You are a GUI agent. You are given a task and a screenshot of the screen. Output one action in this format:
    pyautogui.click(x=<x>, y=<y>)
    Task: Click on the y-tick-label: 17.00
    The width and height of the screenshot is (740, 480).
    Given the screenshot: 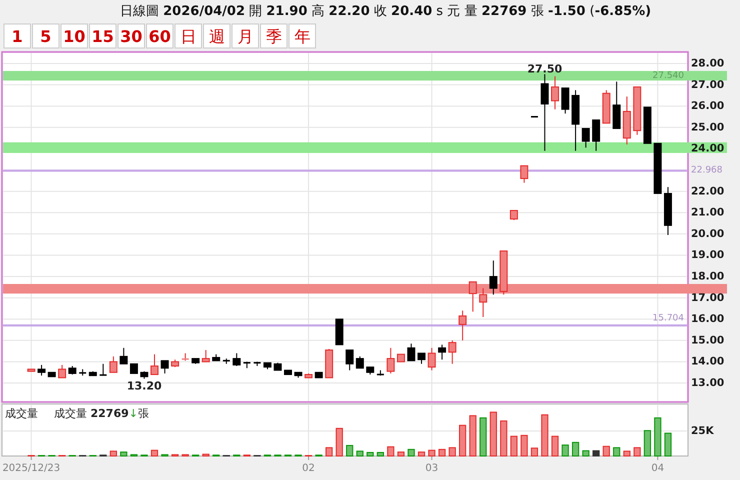 What is the action you would take?
    pyautogui.click(x=707, y=298)
    